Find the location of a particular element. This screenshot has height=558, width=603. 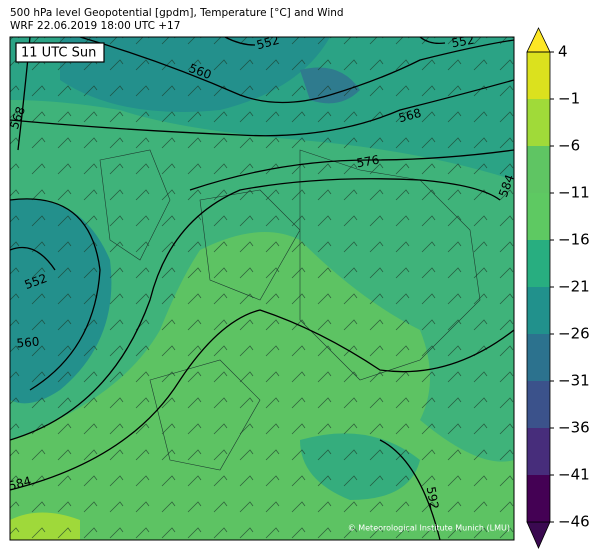

colorbar-tick-label: −36 is located at coordinates (574, 428).